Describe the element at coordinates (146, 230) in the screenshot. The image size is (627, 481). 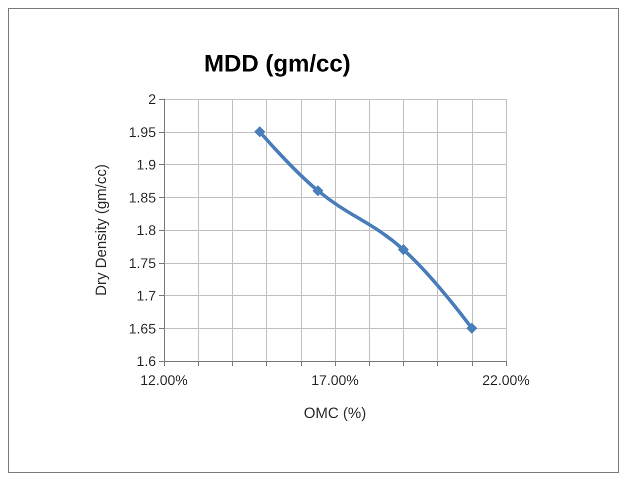
I see `y-tick-label: 1.8` at that location.